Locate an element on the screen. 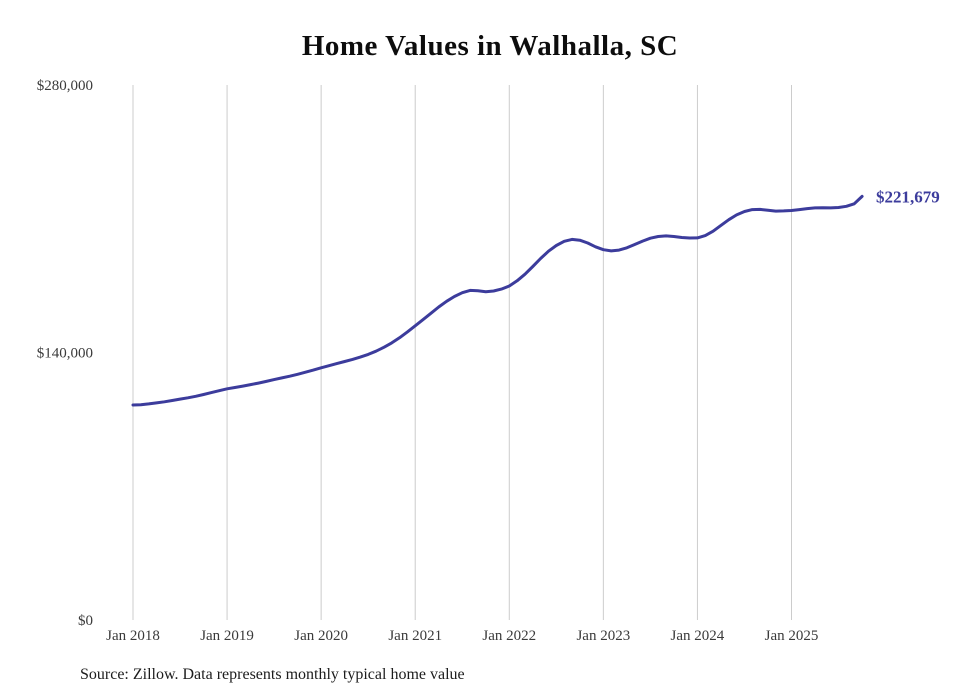 This screenshot has width=980, height=699. x-tick-label: Jan 2025 is located at coordinates (792, 636).